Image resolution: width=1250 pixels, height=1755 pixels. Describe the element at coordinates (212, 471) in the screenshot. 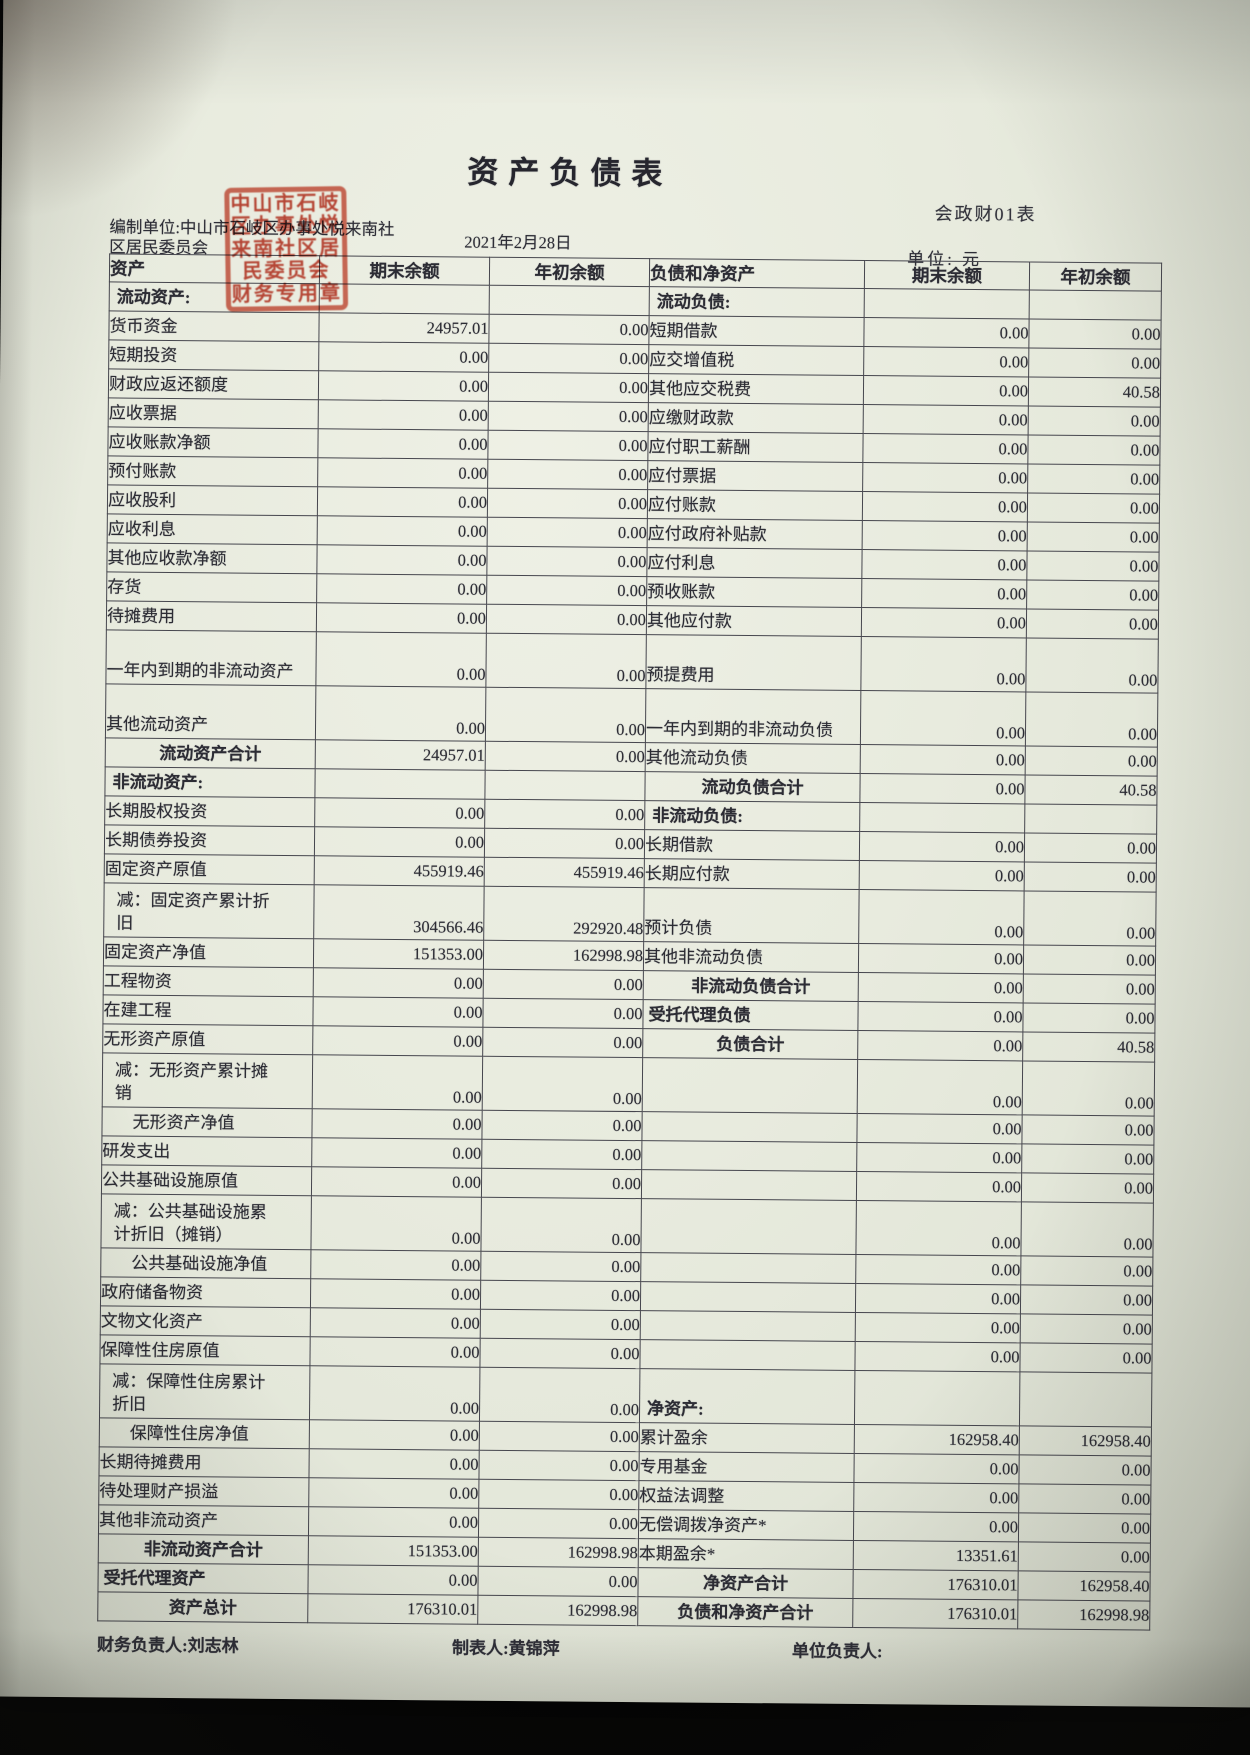

I see `cell-la: 预付账款` at that location.